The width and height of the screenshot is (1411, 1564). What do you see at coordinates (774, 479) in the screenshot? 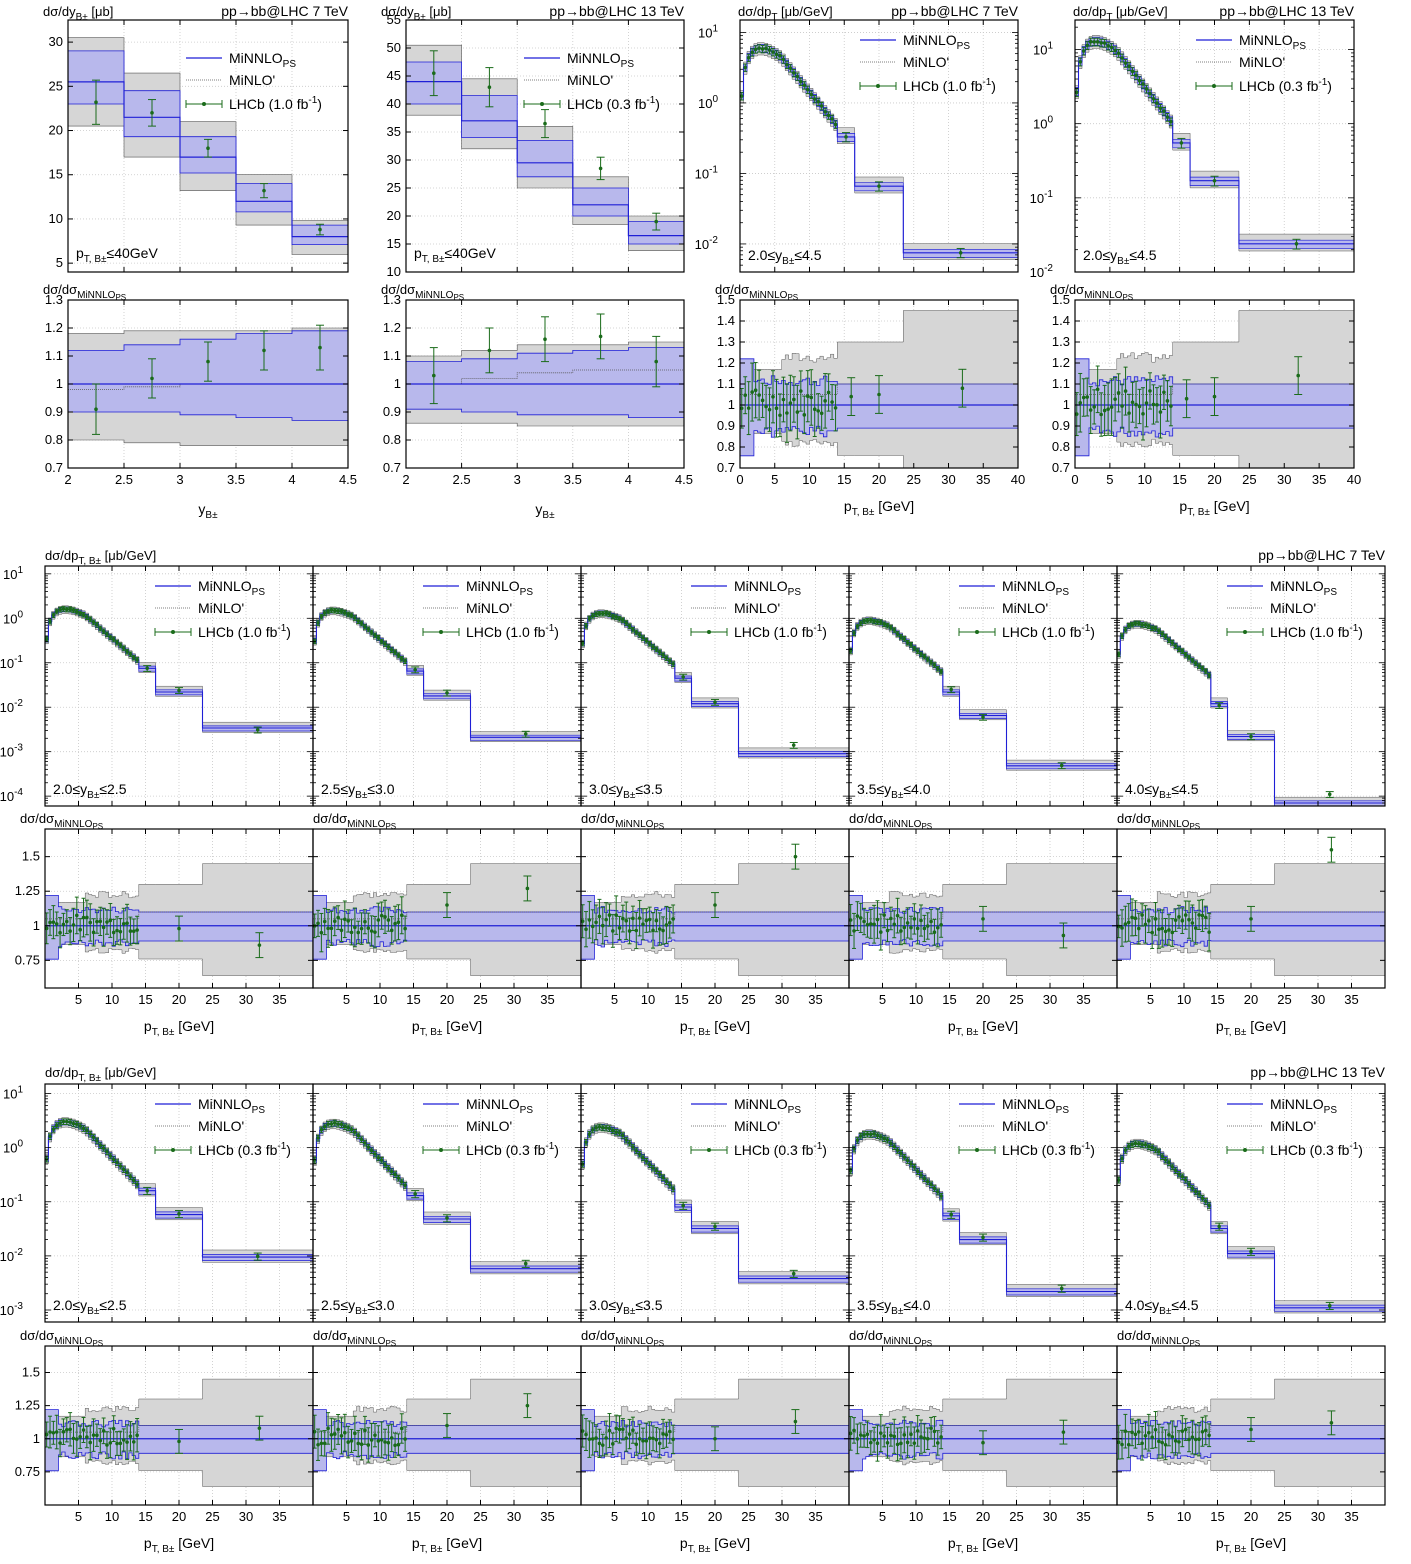
I see `x-tick-label: 5` at bounding box center [774, 479].